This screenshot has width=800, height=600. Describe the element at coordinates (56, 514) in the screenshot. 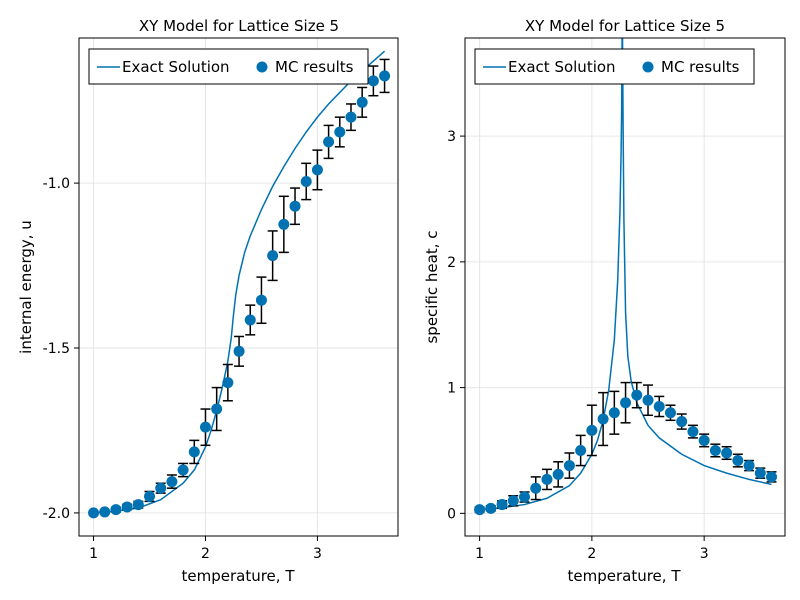

I see `y-tick-label: -2.0` at that location.